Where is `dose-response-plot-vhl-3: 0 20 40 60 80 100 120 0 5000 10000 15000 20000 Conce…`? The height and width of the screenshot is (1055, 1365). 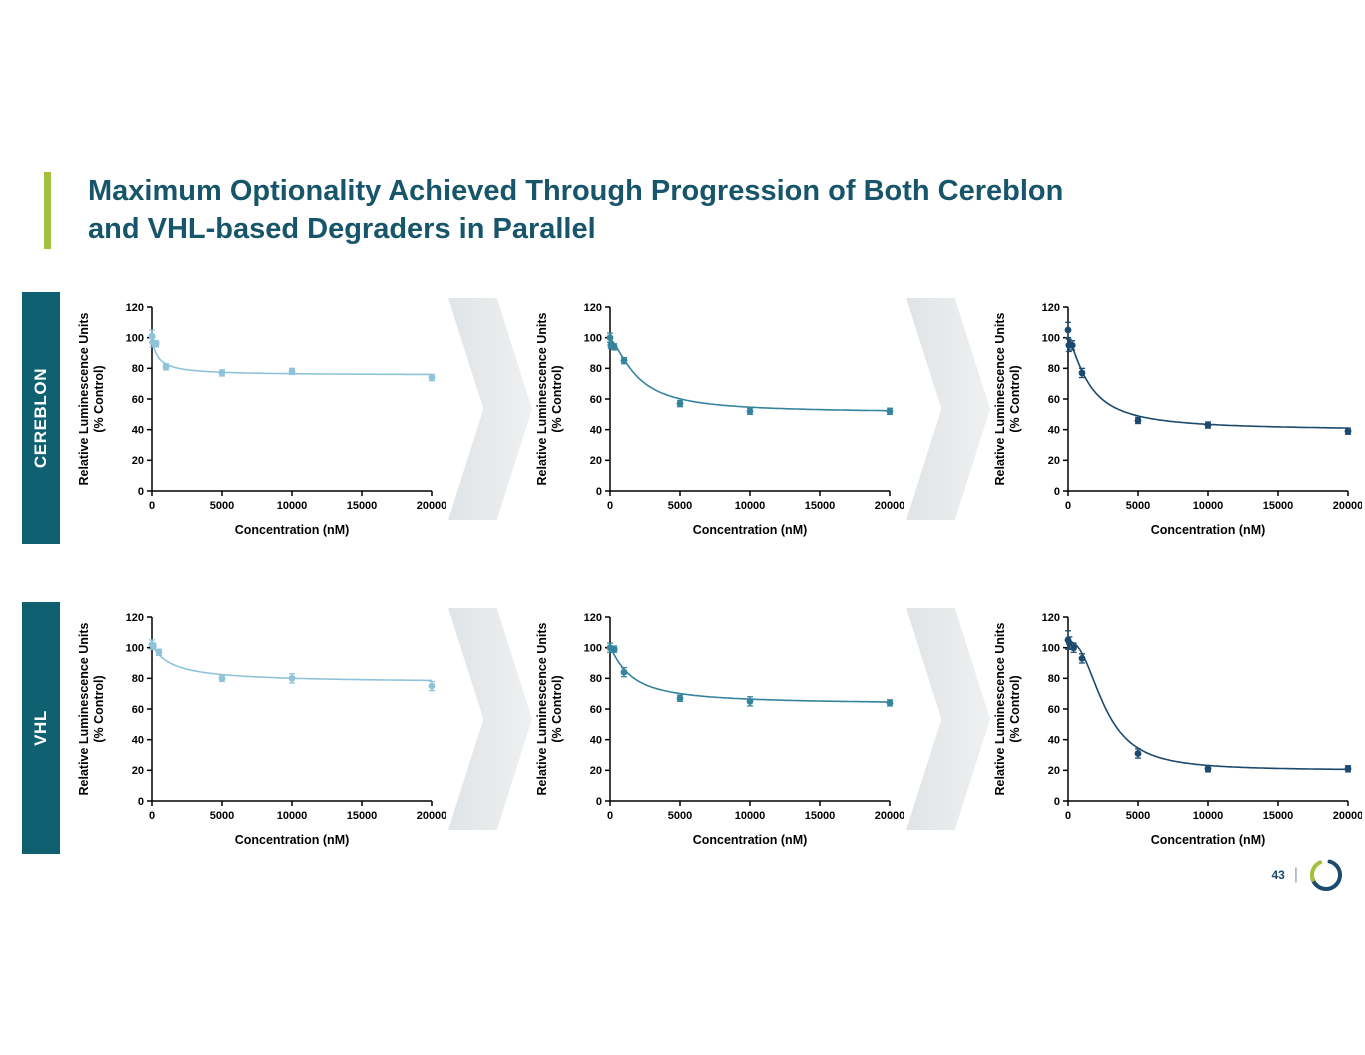 dose-response-plot-vhl-3: 0 20 40 60 80 100 120 0 5000 10000 15000 20000 Conce… is located at coordinates (1177, 729).